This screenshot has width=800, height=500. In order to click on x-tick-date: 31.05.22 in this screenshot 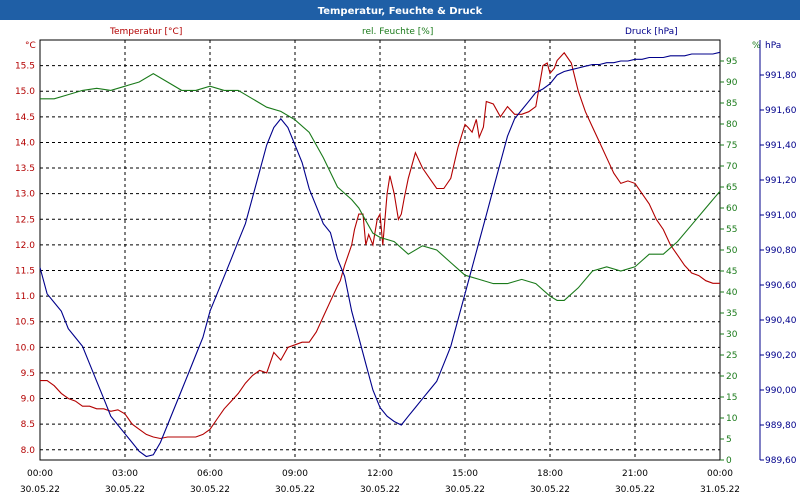, I will do `click(720, 490)`.